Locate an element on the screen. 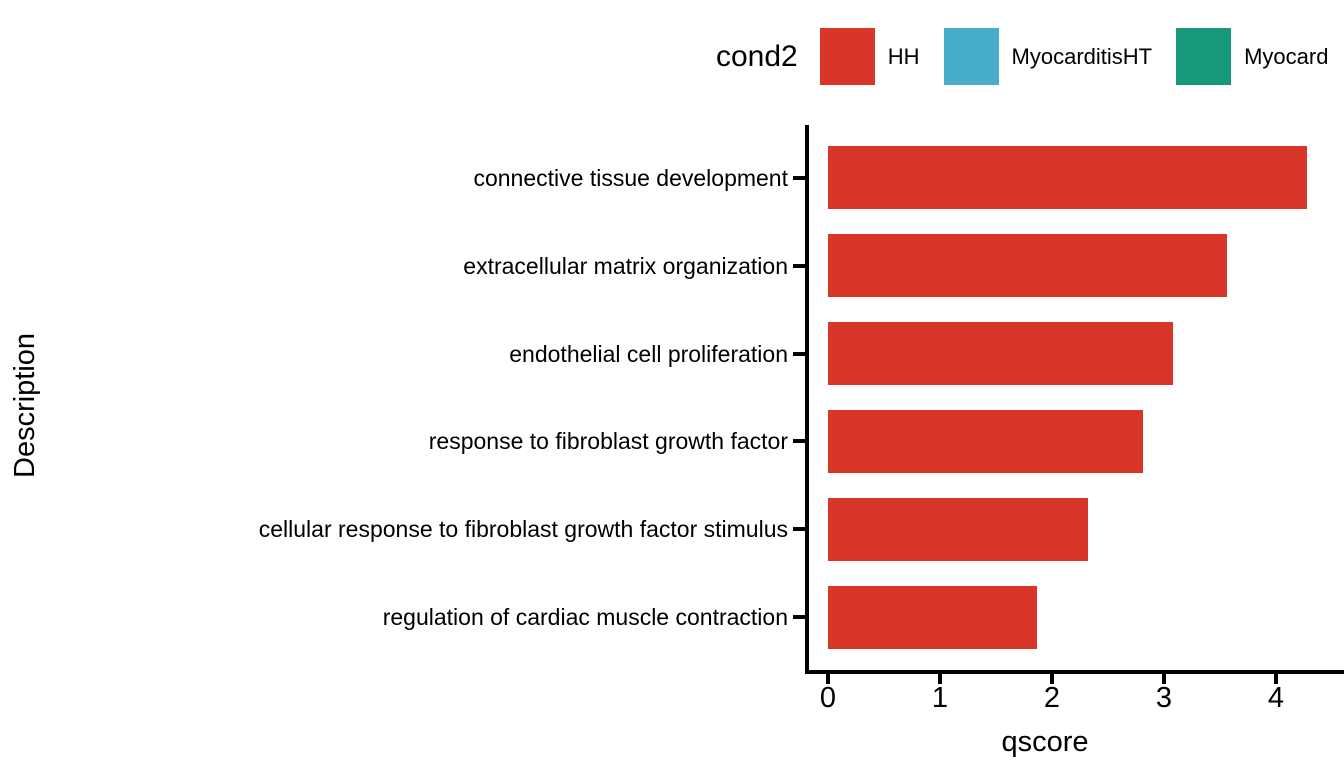  legend-title: cond2 is located at coordinates (757, 56).